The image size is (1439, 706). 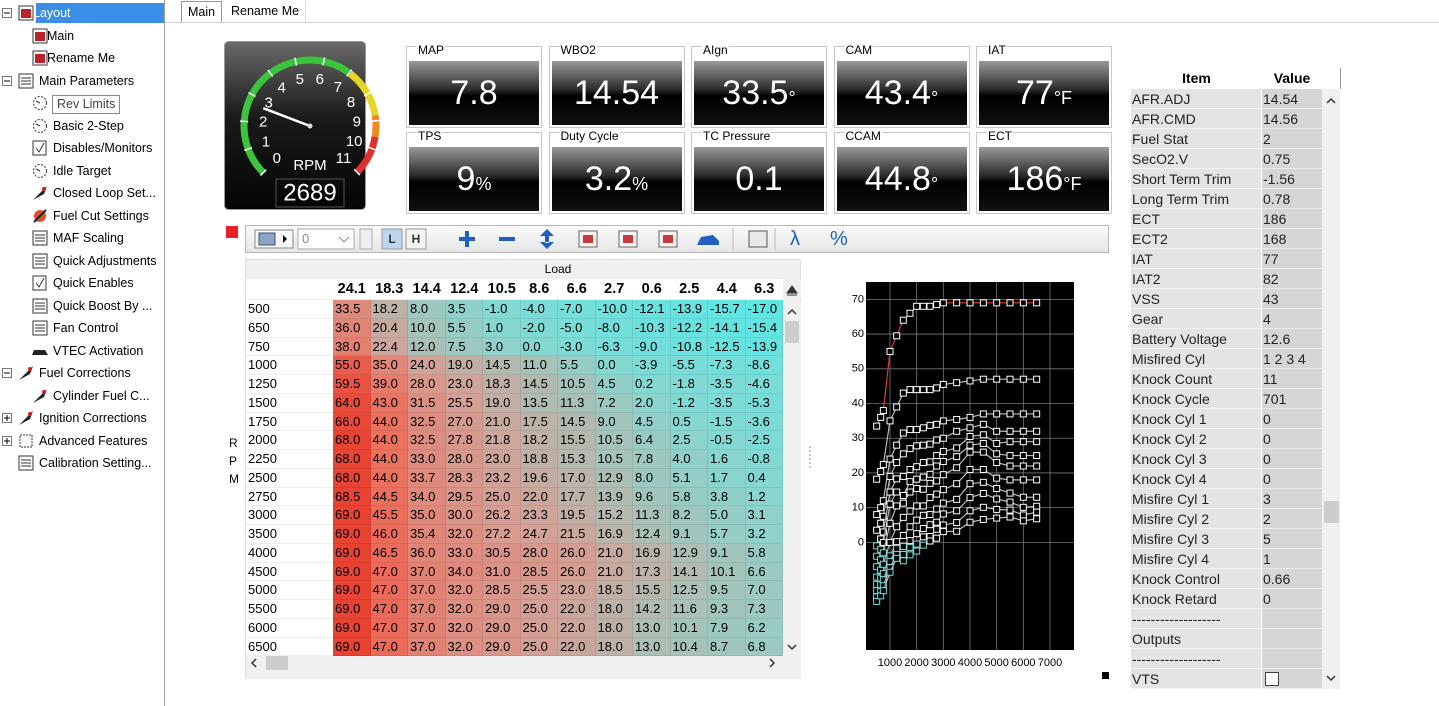 What do you see at coordinates (764, 515) in the screenshot?
I see `table-cell: 3.1` at bounding box center [764, 515].